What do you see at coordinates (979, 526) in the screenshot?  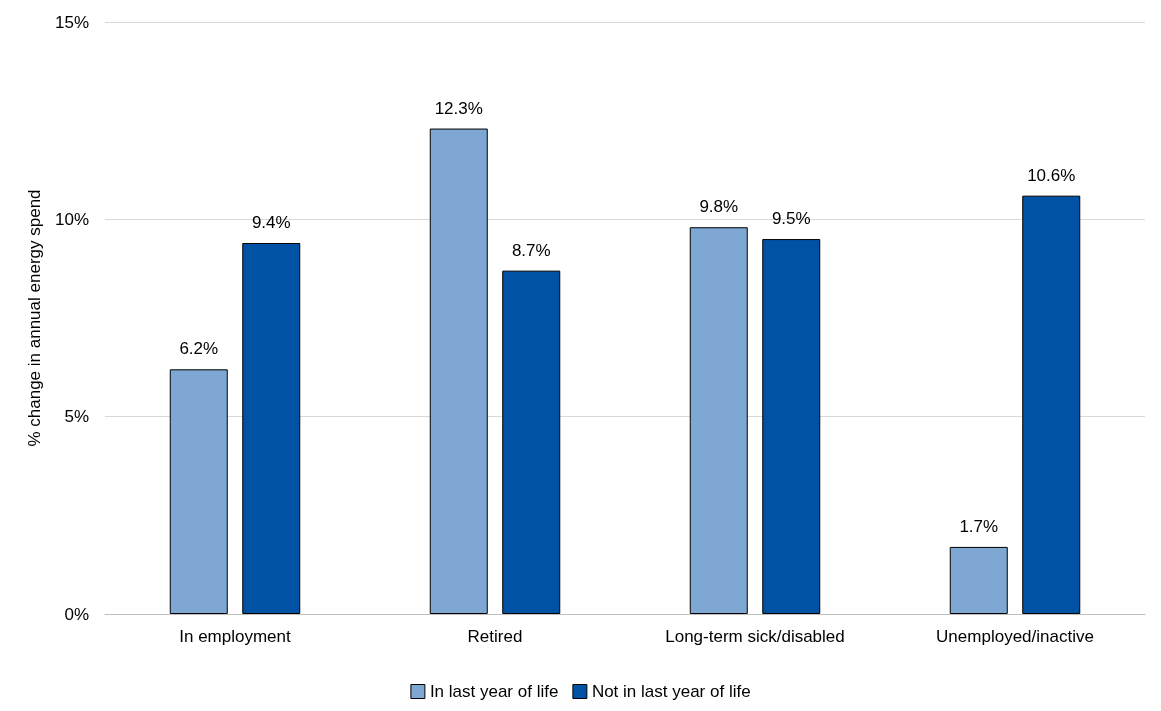 I see `data-label: 1.7%` at bounding box center [979, 526].